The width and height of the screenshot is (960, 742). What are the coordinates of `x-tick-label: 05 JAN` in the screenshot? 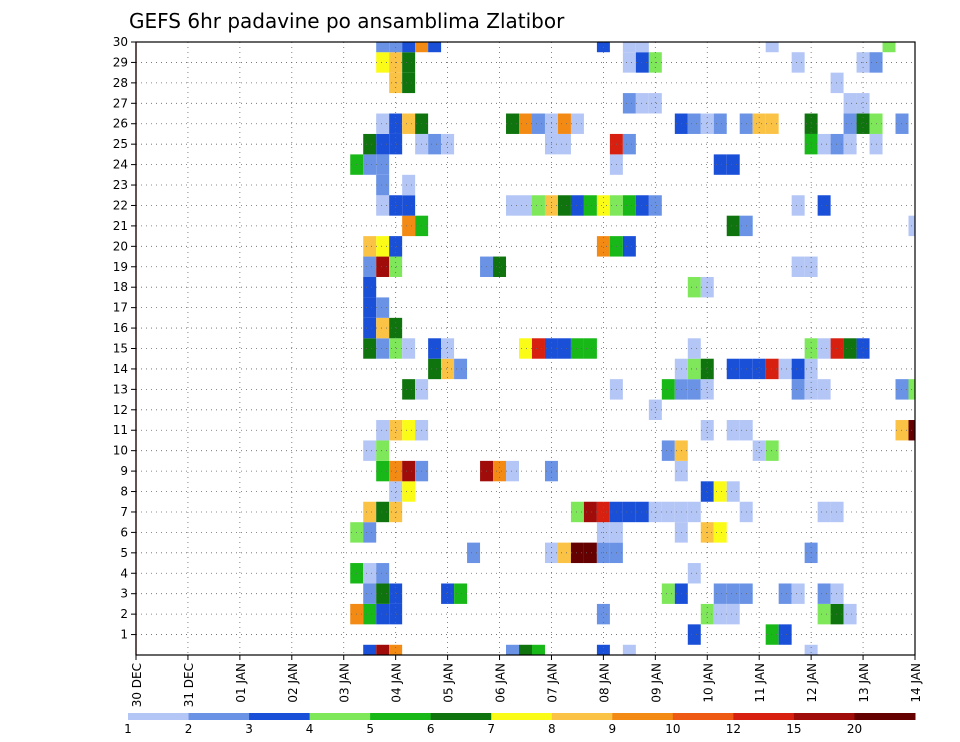 It's located at (449, 683).